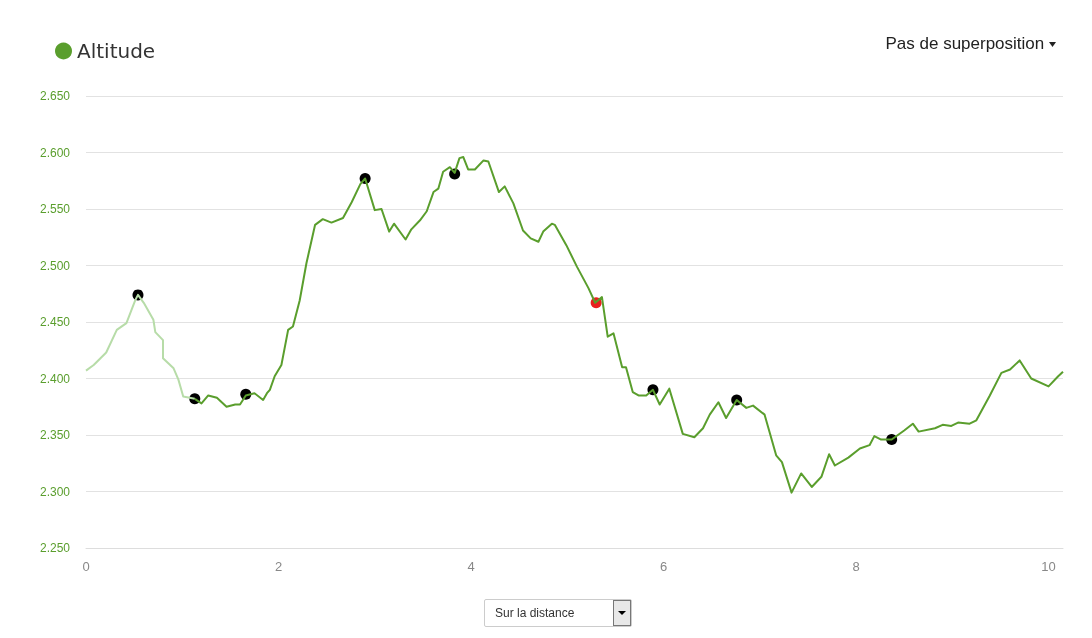 Image resolution: width=1092 pixels, height=638 pixels. Describe the element at coordinates (471, 566) in the screenshot. I see `x-tick-label: 4` at that location.